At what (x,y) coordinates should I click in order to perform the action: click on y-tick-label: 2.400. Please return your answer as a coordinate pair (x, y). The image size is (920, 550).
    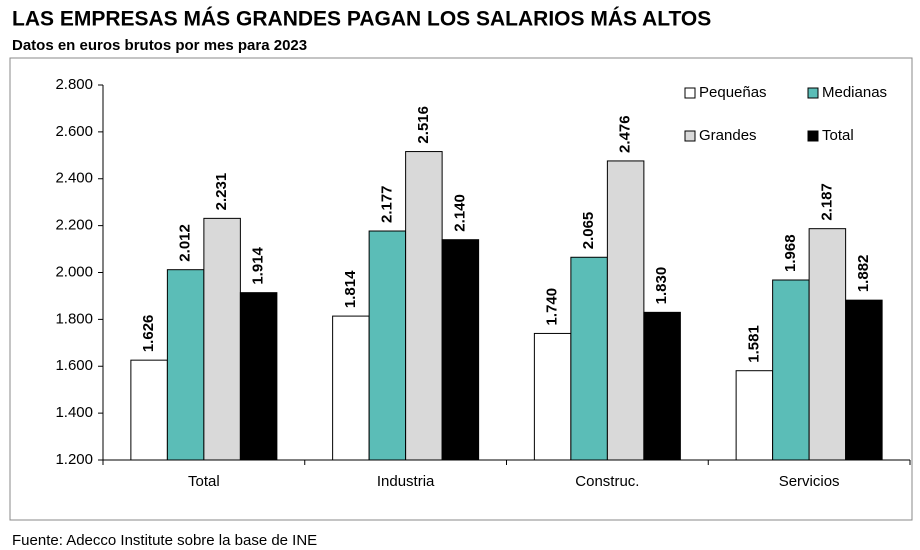
    Looking at the image, I should click on (74, 178).